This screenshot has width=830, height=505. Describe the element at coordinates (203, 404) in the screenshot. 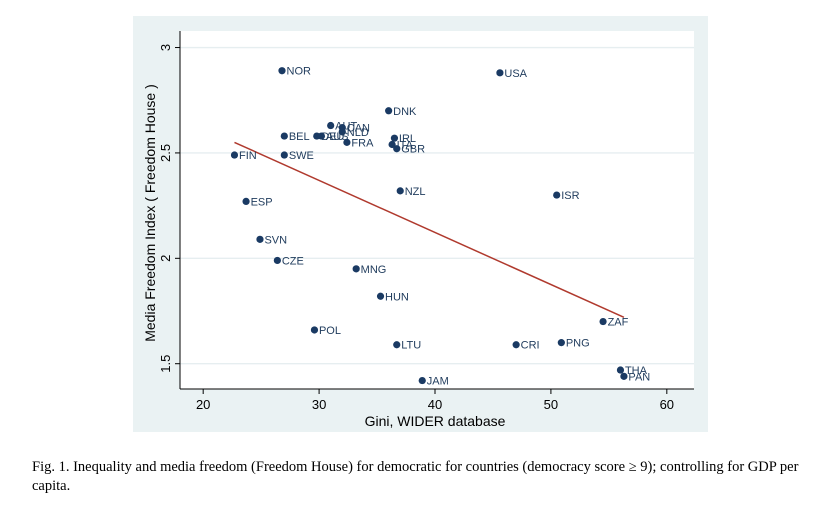

I see `x-tick-label-0: 20` at that location.